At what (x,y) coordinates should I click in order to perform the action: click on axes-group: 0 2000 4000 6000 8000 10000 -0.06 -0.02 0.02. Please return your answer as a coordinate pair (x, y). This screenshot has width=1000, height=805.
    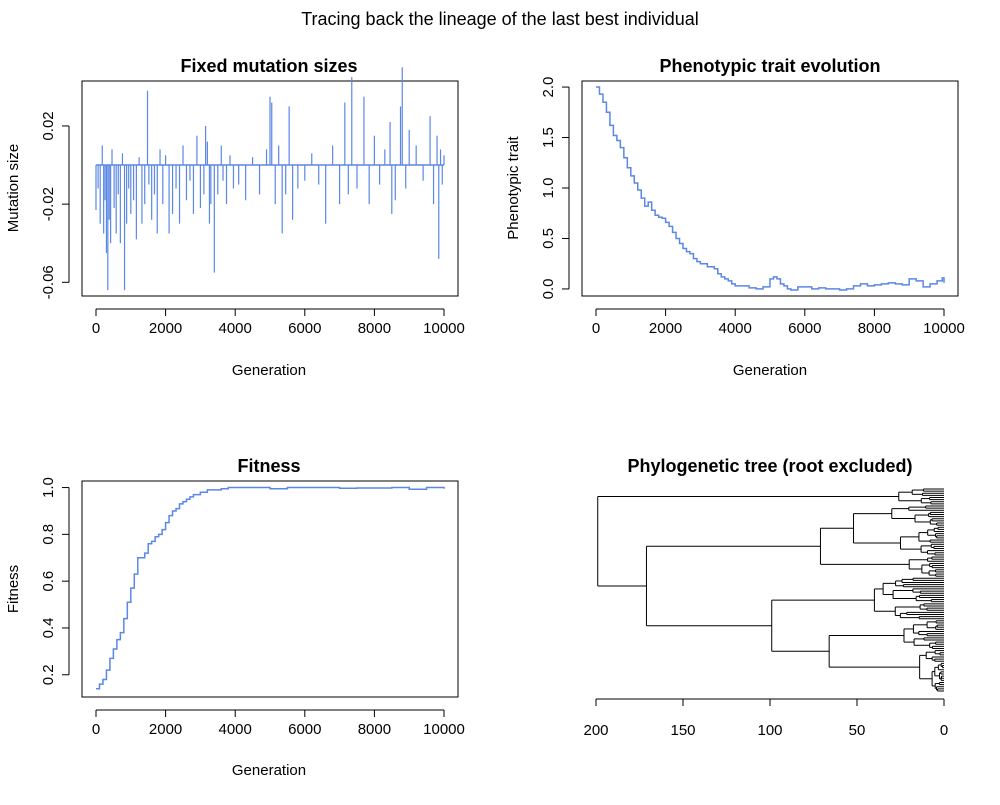
    Looking at the image, I should click on (252, 224).